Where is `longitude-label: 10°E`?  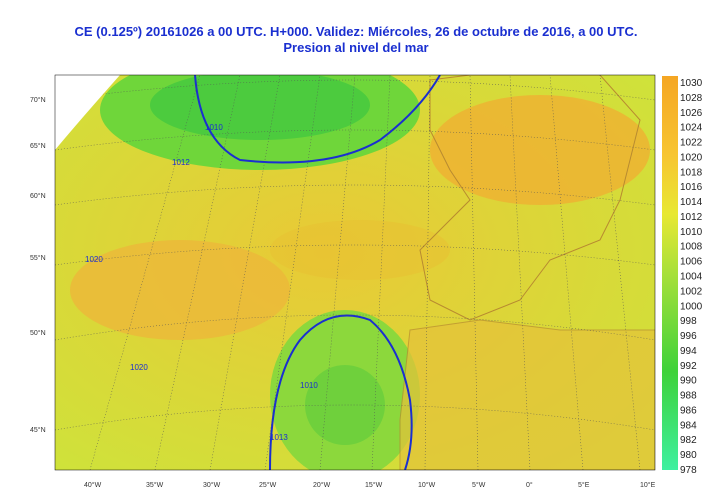 longitude-label: 10°E is located at coordinates (648, 485).